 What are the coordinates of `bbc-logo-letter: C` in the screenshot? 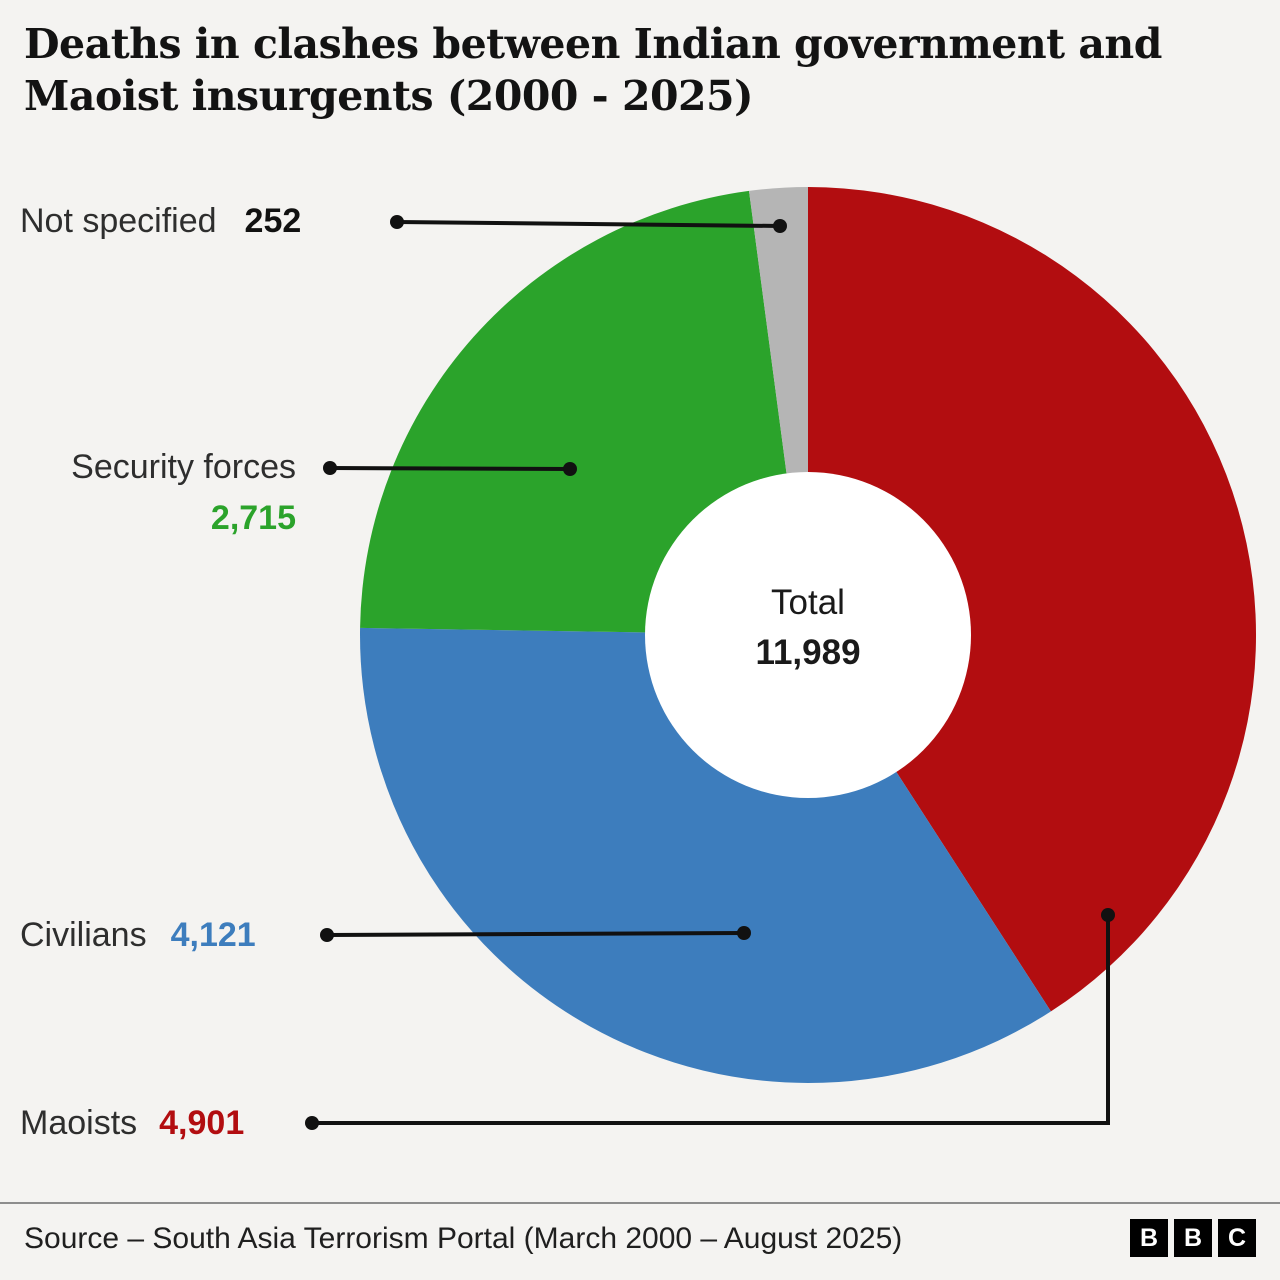 It's located at (1237, 1238).